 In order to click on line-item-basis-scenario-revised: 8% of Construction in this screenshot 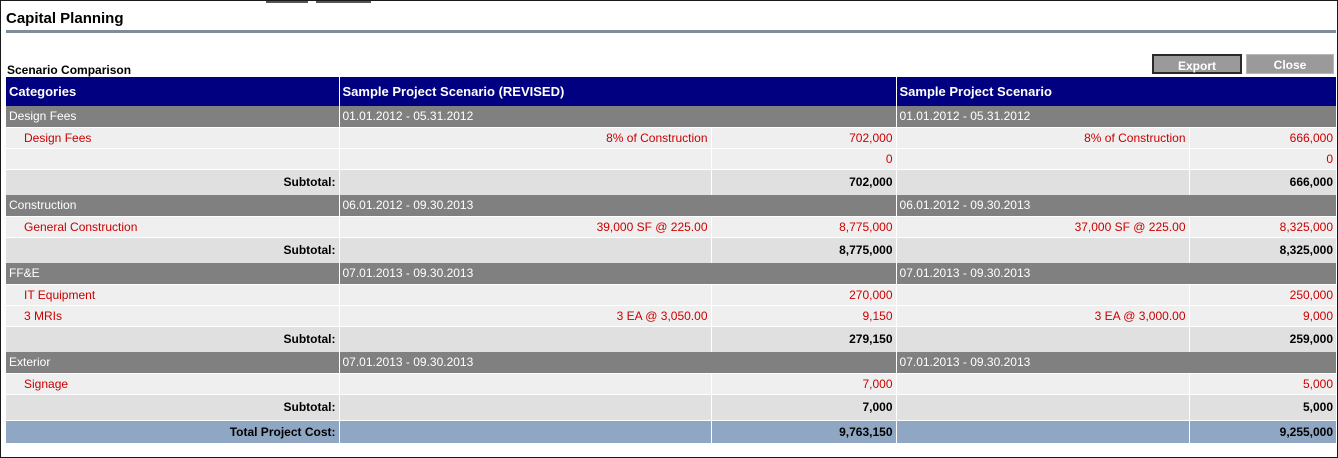, I will do `click(524, 137)`.